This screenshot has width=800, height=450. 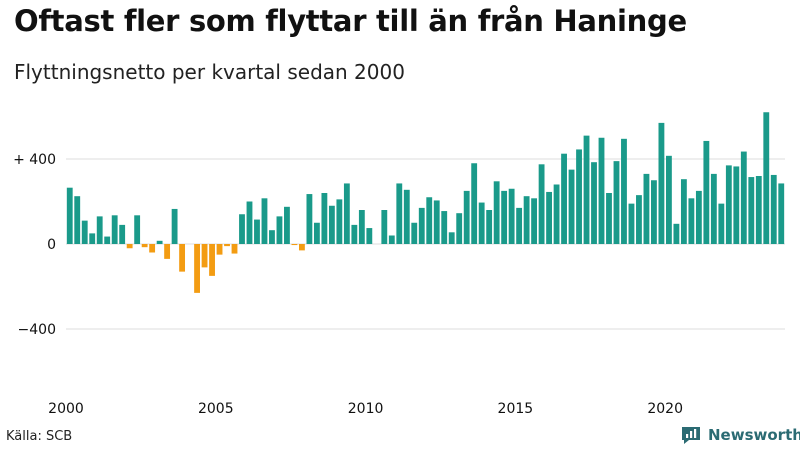 What do you see at coordinates (665, 409) in the screenshot?
I see `x-tick-label: 2020` at bounding box center [665, 409].